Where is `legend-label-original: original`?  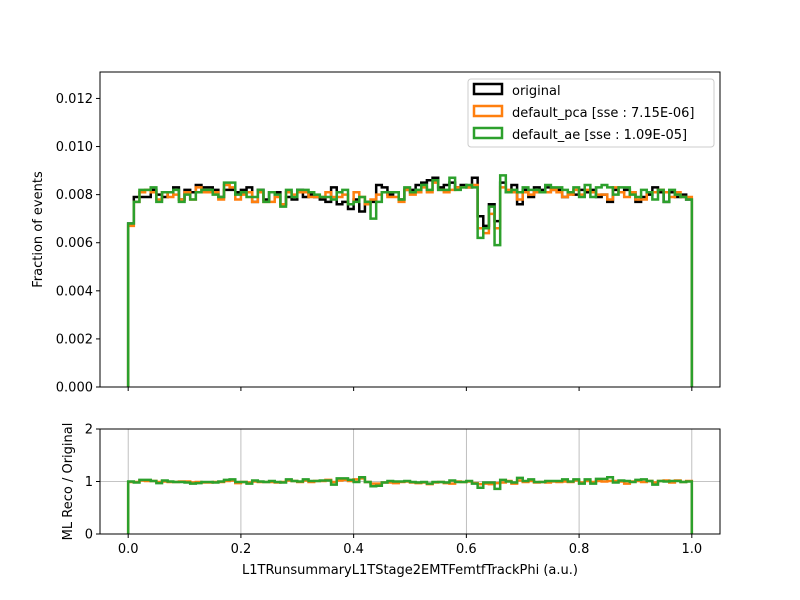
legend-label-original: original is located at coordinates (536, 91).